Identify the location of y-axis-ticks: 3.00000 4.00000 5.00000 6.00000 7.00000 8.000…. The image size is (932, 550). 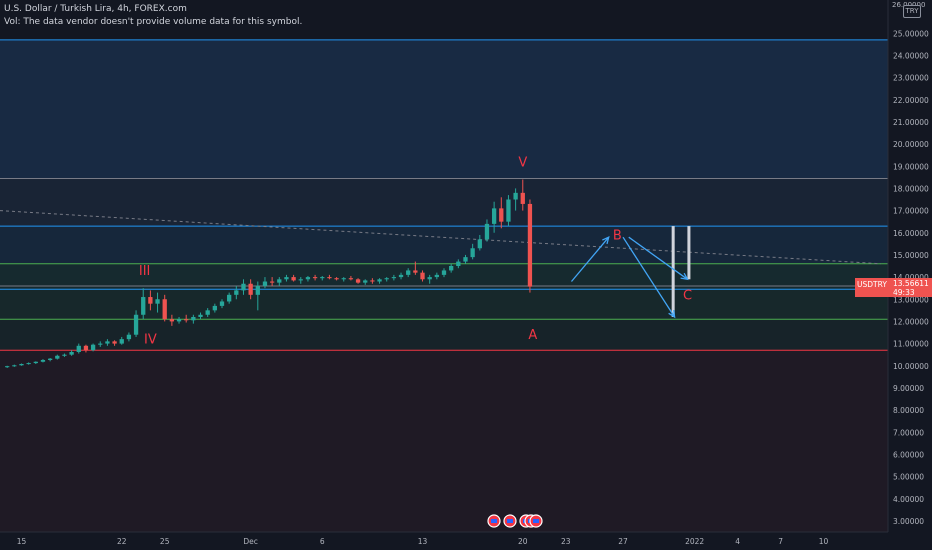
(911, 277).